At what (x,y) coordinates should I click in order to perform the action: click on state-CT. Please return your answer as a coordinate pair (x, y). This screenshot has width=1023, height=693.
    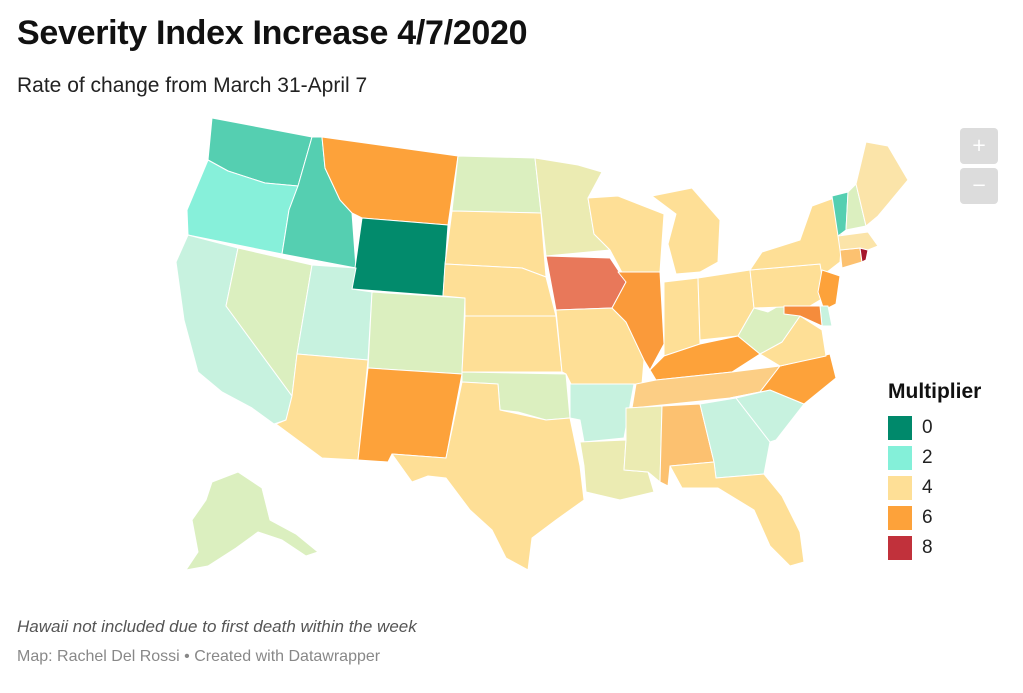
    Looking at the image, I should click on (851, 258).